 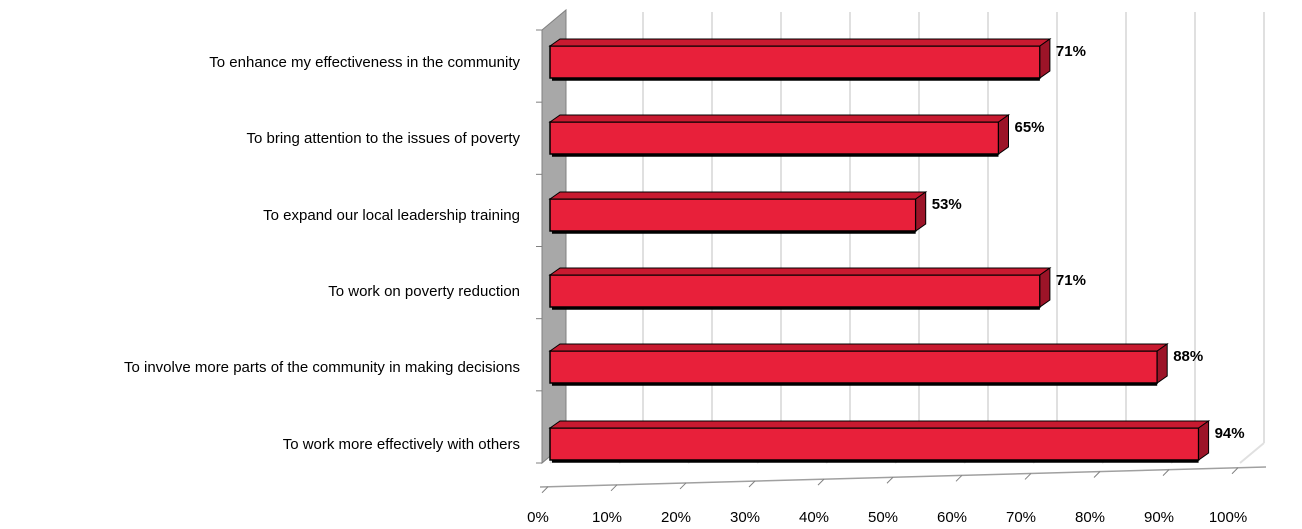 I want to click on data-label: 65%, so click(x=1030, y=127).